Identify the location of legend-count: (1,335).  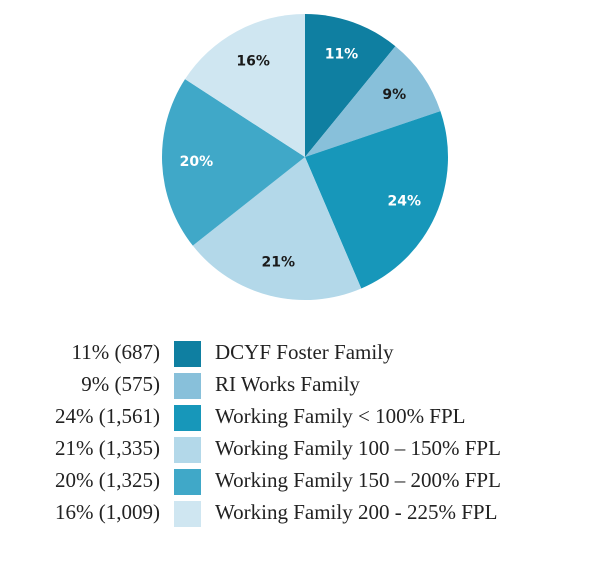
(129, 448).